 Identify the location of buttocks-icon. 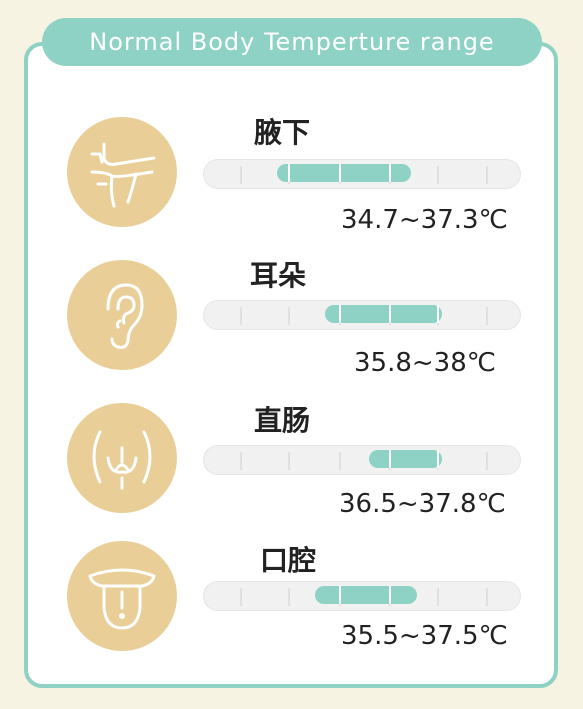
(122, 458).